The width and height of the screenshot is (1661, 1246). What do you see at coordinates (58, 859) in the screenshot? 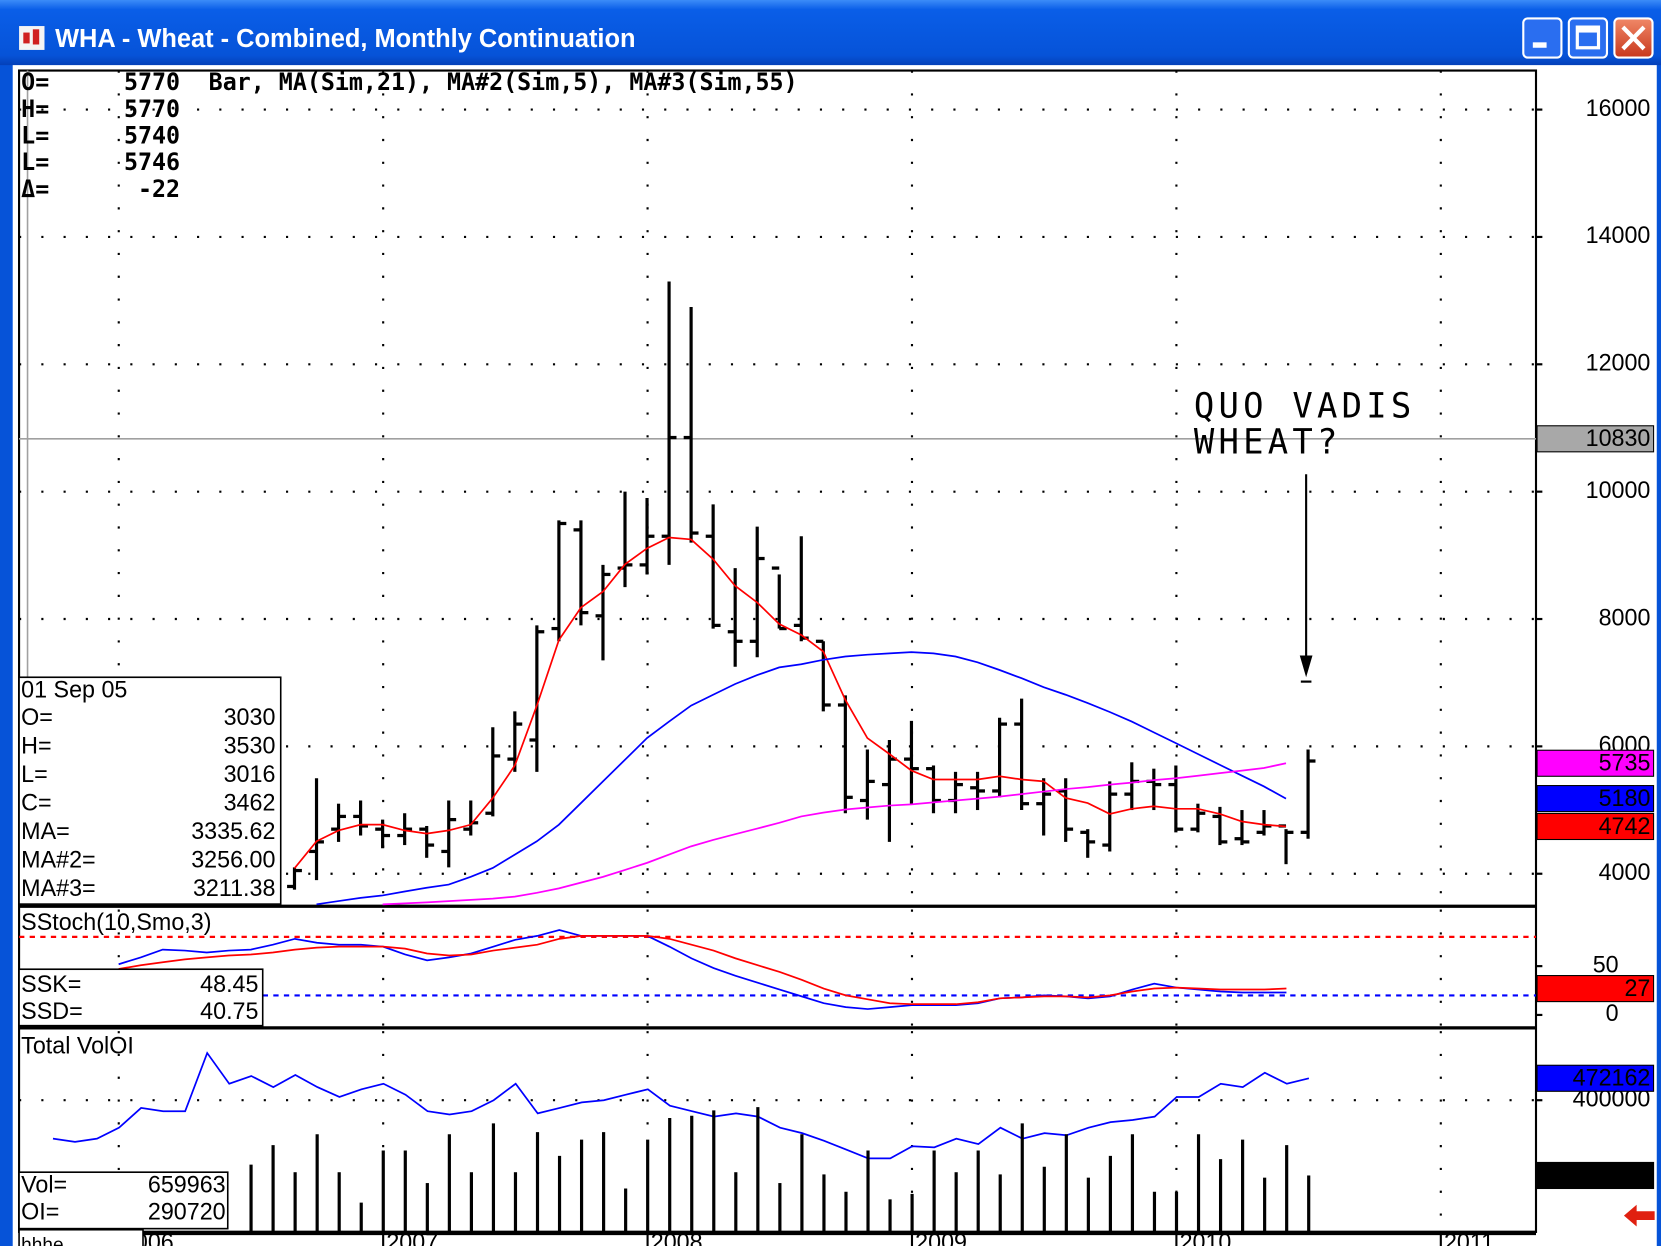
I see `info-label: MA#2=` at bounding box center [58, 859].